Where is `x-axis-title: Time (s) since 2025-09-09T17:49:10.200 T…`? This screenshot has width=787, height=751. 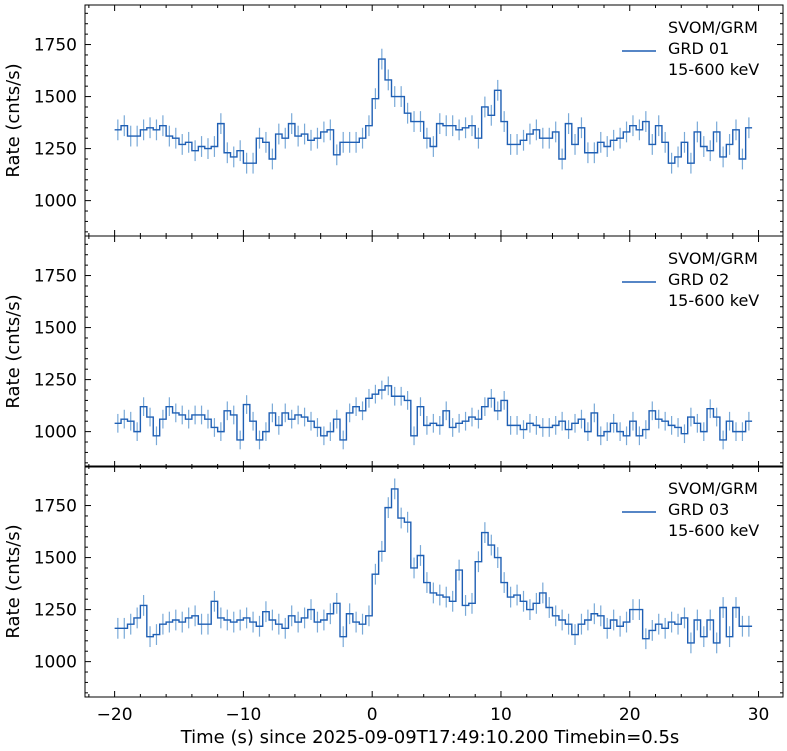
x-axis-title: Time (s) since 2025-09-09T17:49:10.200 T… is located at coordinates (430, 737).